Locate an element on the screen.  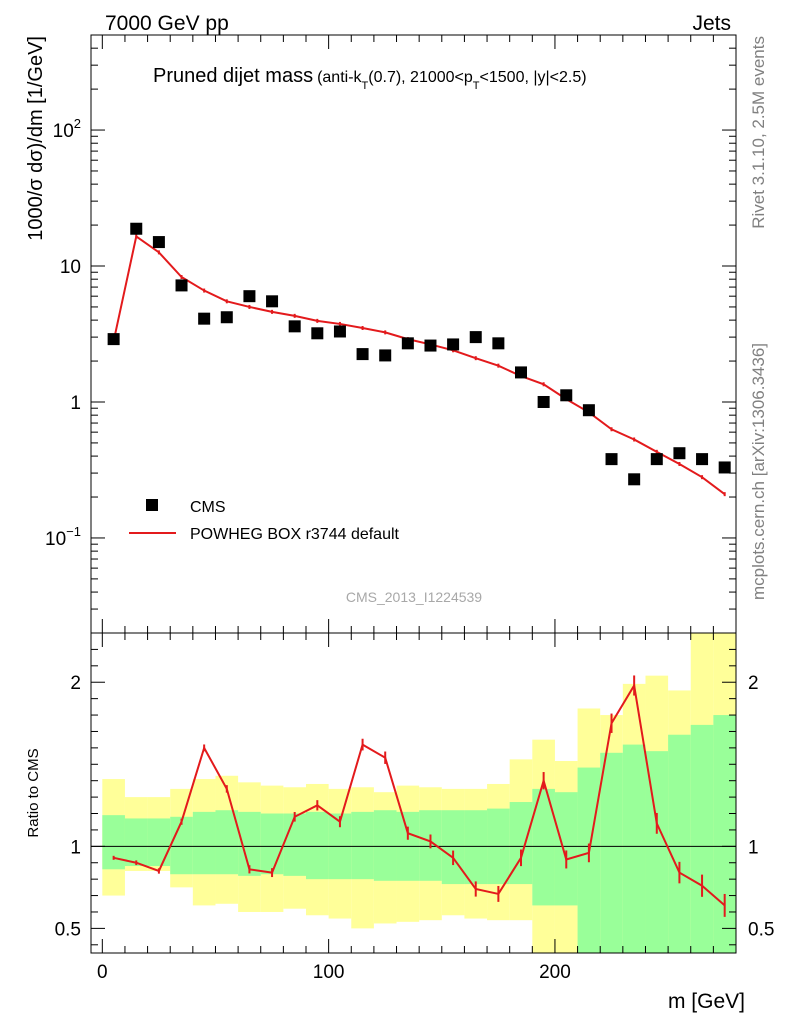
subtitle-b: (0.7), 21000<p is located at coordinates (420, 77).